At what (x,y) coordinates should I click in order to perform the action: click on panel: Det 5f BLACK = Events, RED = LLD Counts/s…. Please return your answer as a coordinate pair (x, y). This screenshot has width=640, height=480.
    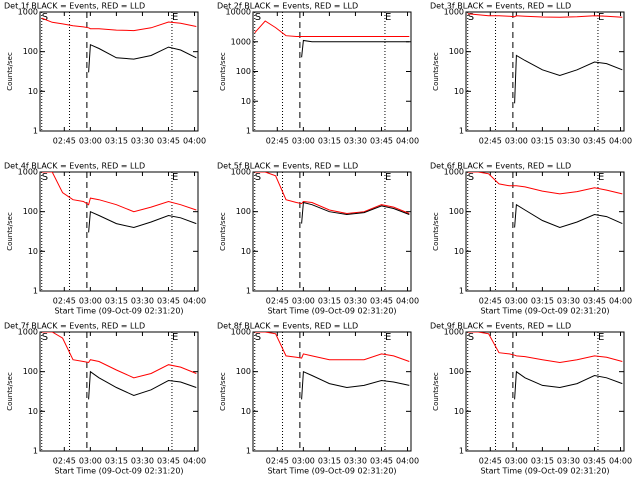
    Looking at the image, I should click on (318, 239).